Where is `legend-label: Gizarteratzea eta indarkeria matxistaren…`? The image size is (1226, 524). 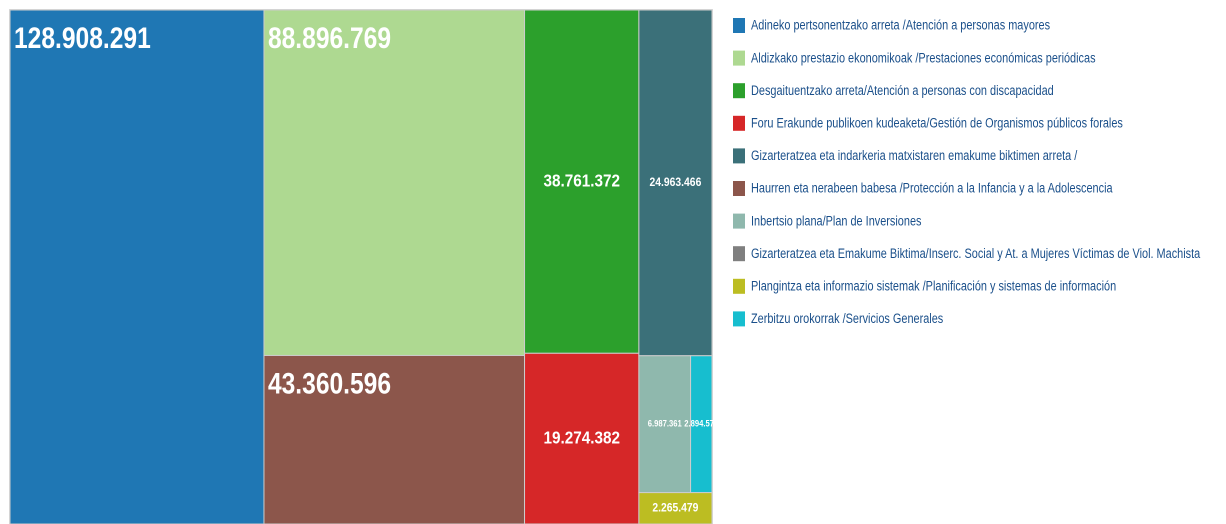 legend-label: Gizarteratzea eta indarkeria matxistaren… is located at coordinates (914, 156).